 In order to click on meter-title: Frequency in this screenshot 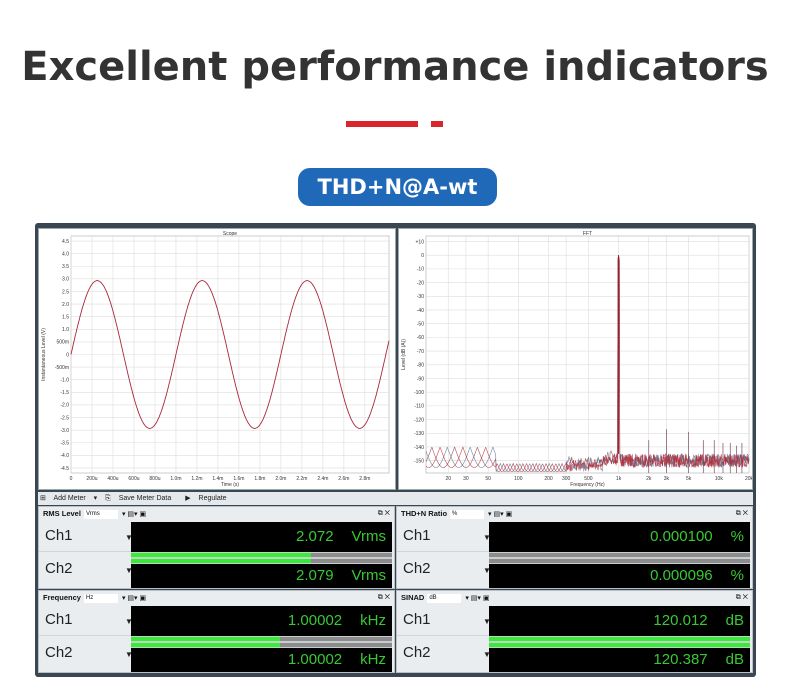, I will do `click(62, 597)`.